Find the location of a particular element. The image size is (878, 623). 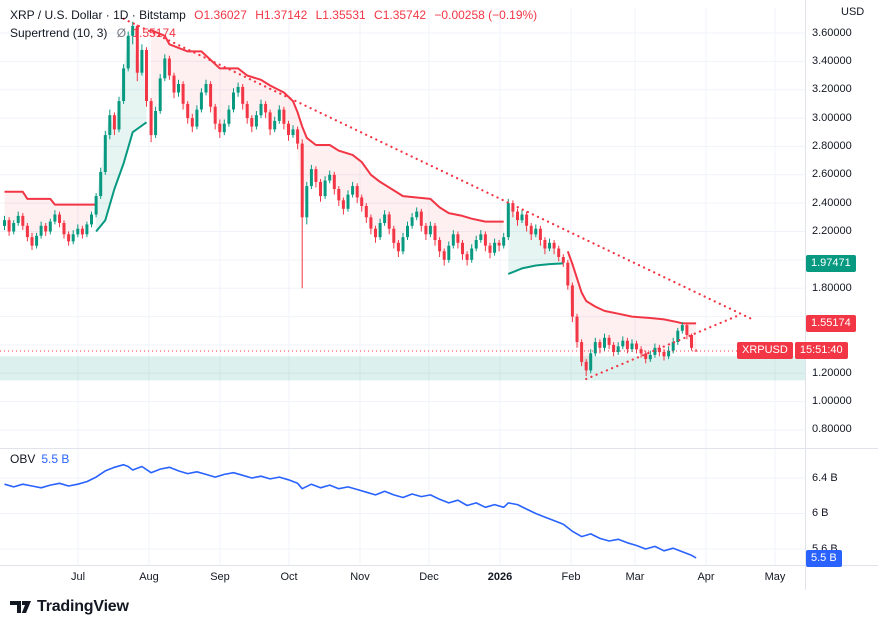

ohlc-open: O1.36027 is located at coordinates (220, 15).